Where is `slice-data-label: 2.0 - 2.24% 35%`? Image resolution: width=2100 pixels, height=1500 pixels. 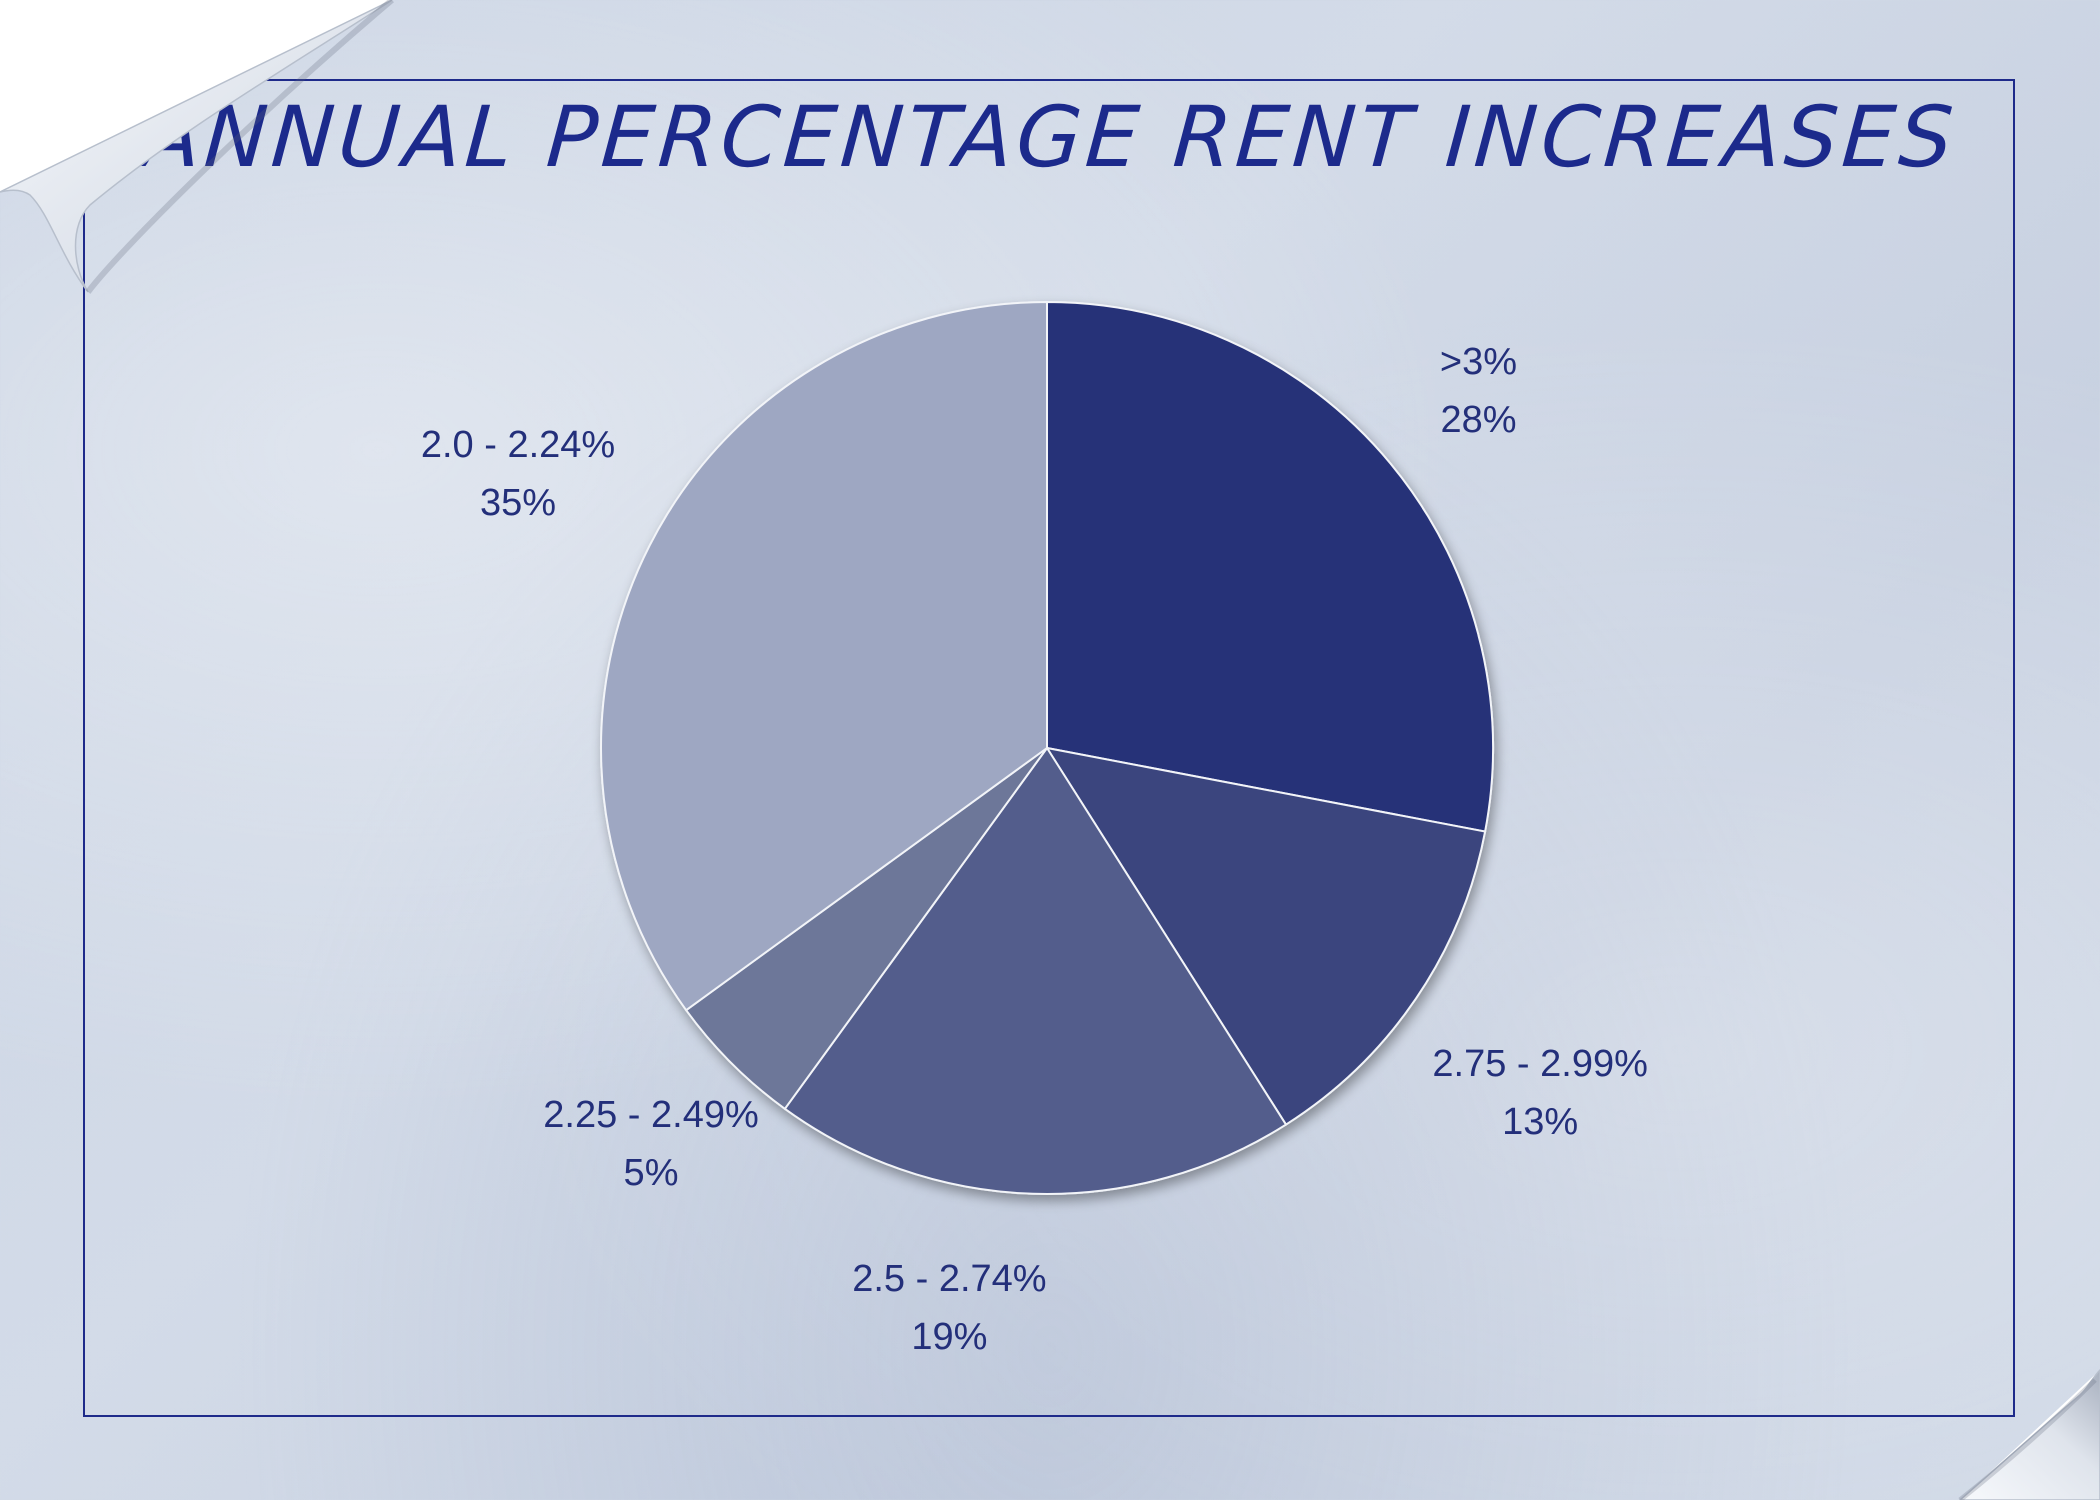 slice-data-label: 2.0 - 2.24% 35% is located at coordinates (518, 474).